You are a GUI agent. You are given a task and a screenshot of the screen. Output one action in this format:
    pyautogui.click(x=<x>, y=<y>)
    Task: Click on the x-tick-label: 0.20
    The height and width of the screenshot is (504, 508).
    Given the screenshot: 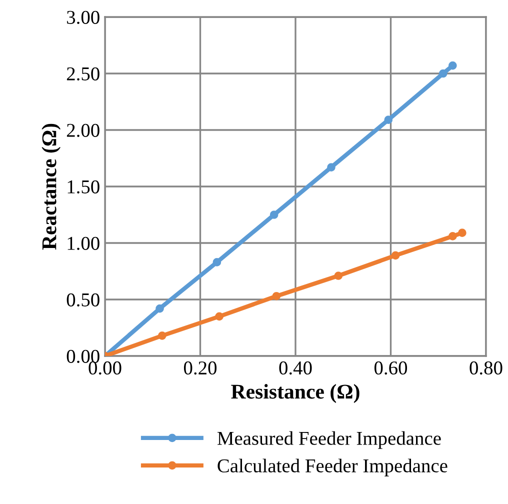 What is the action you would take?
    pyautogui.click(x=200, y=368)
    